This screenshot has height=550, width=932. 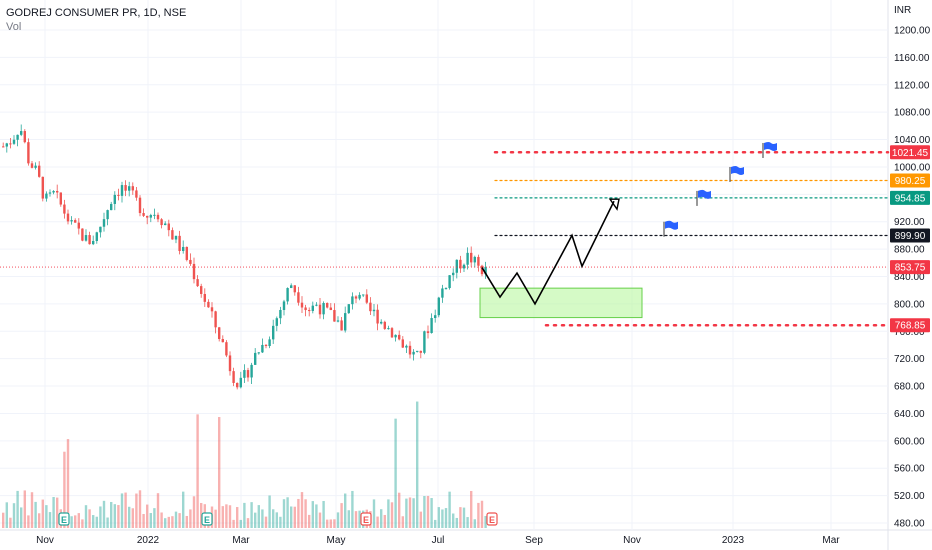 What do you see at coordinates (207, 519) in the screenshot?
I see `earnings-marker-box` at bounding box center [207, 519].